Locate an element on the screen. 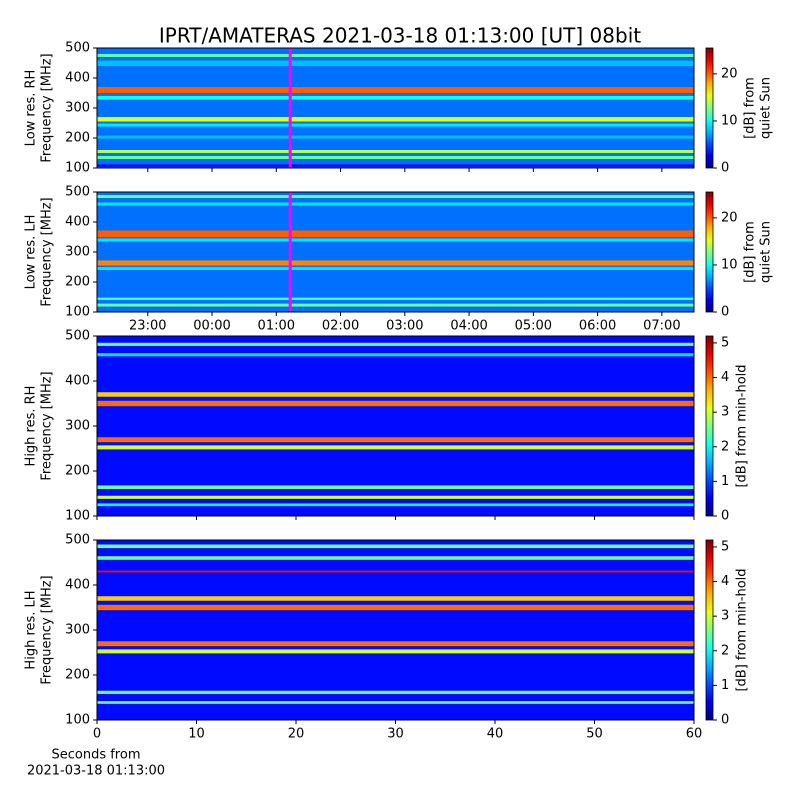 This screenshot has width=800, height=800. x-tick-label: 05:00 is located at coordinates (533, 326).